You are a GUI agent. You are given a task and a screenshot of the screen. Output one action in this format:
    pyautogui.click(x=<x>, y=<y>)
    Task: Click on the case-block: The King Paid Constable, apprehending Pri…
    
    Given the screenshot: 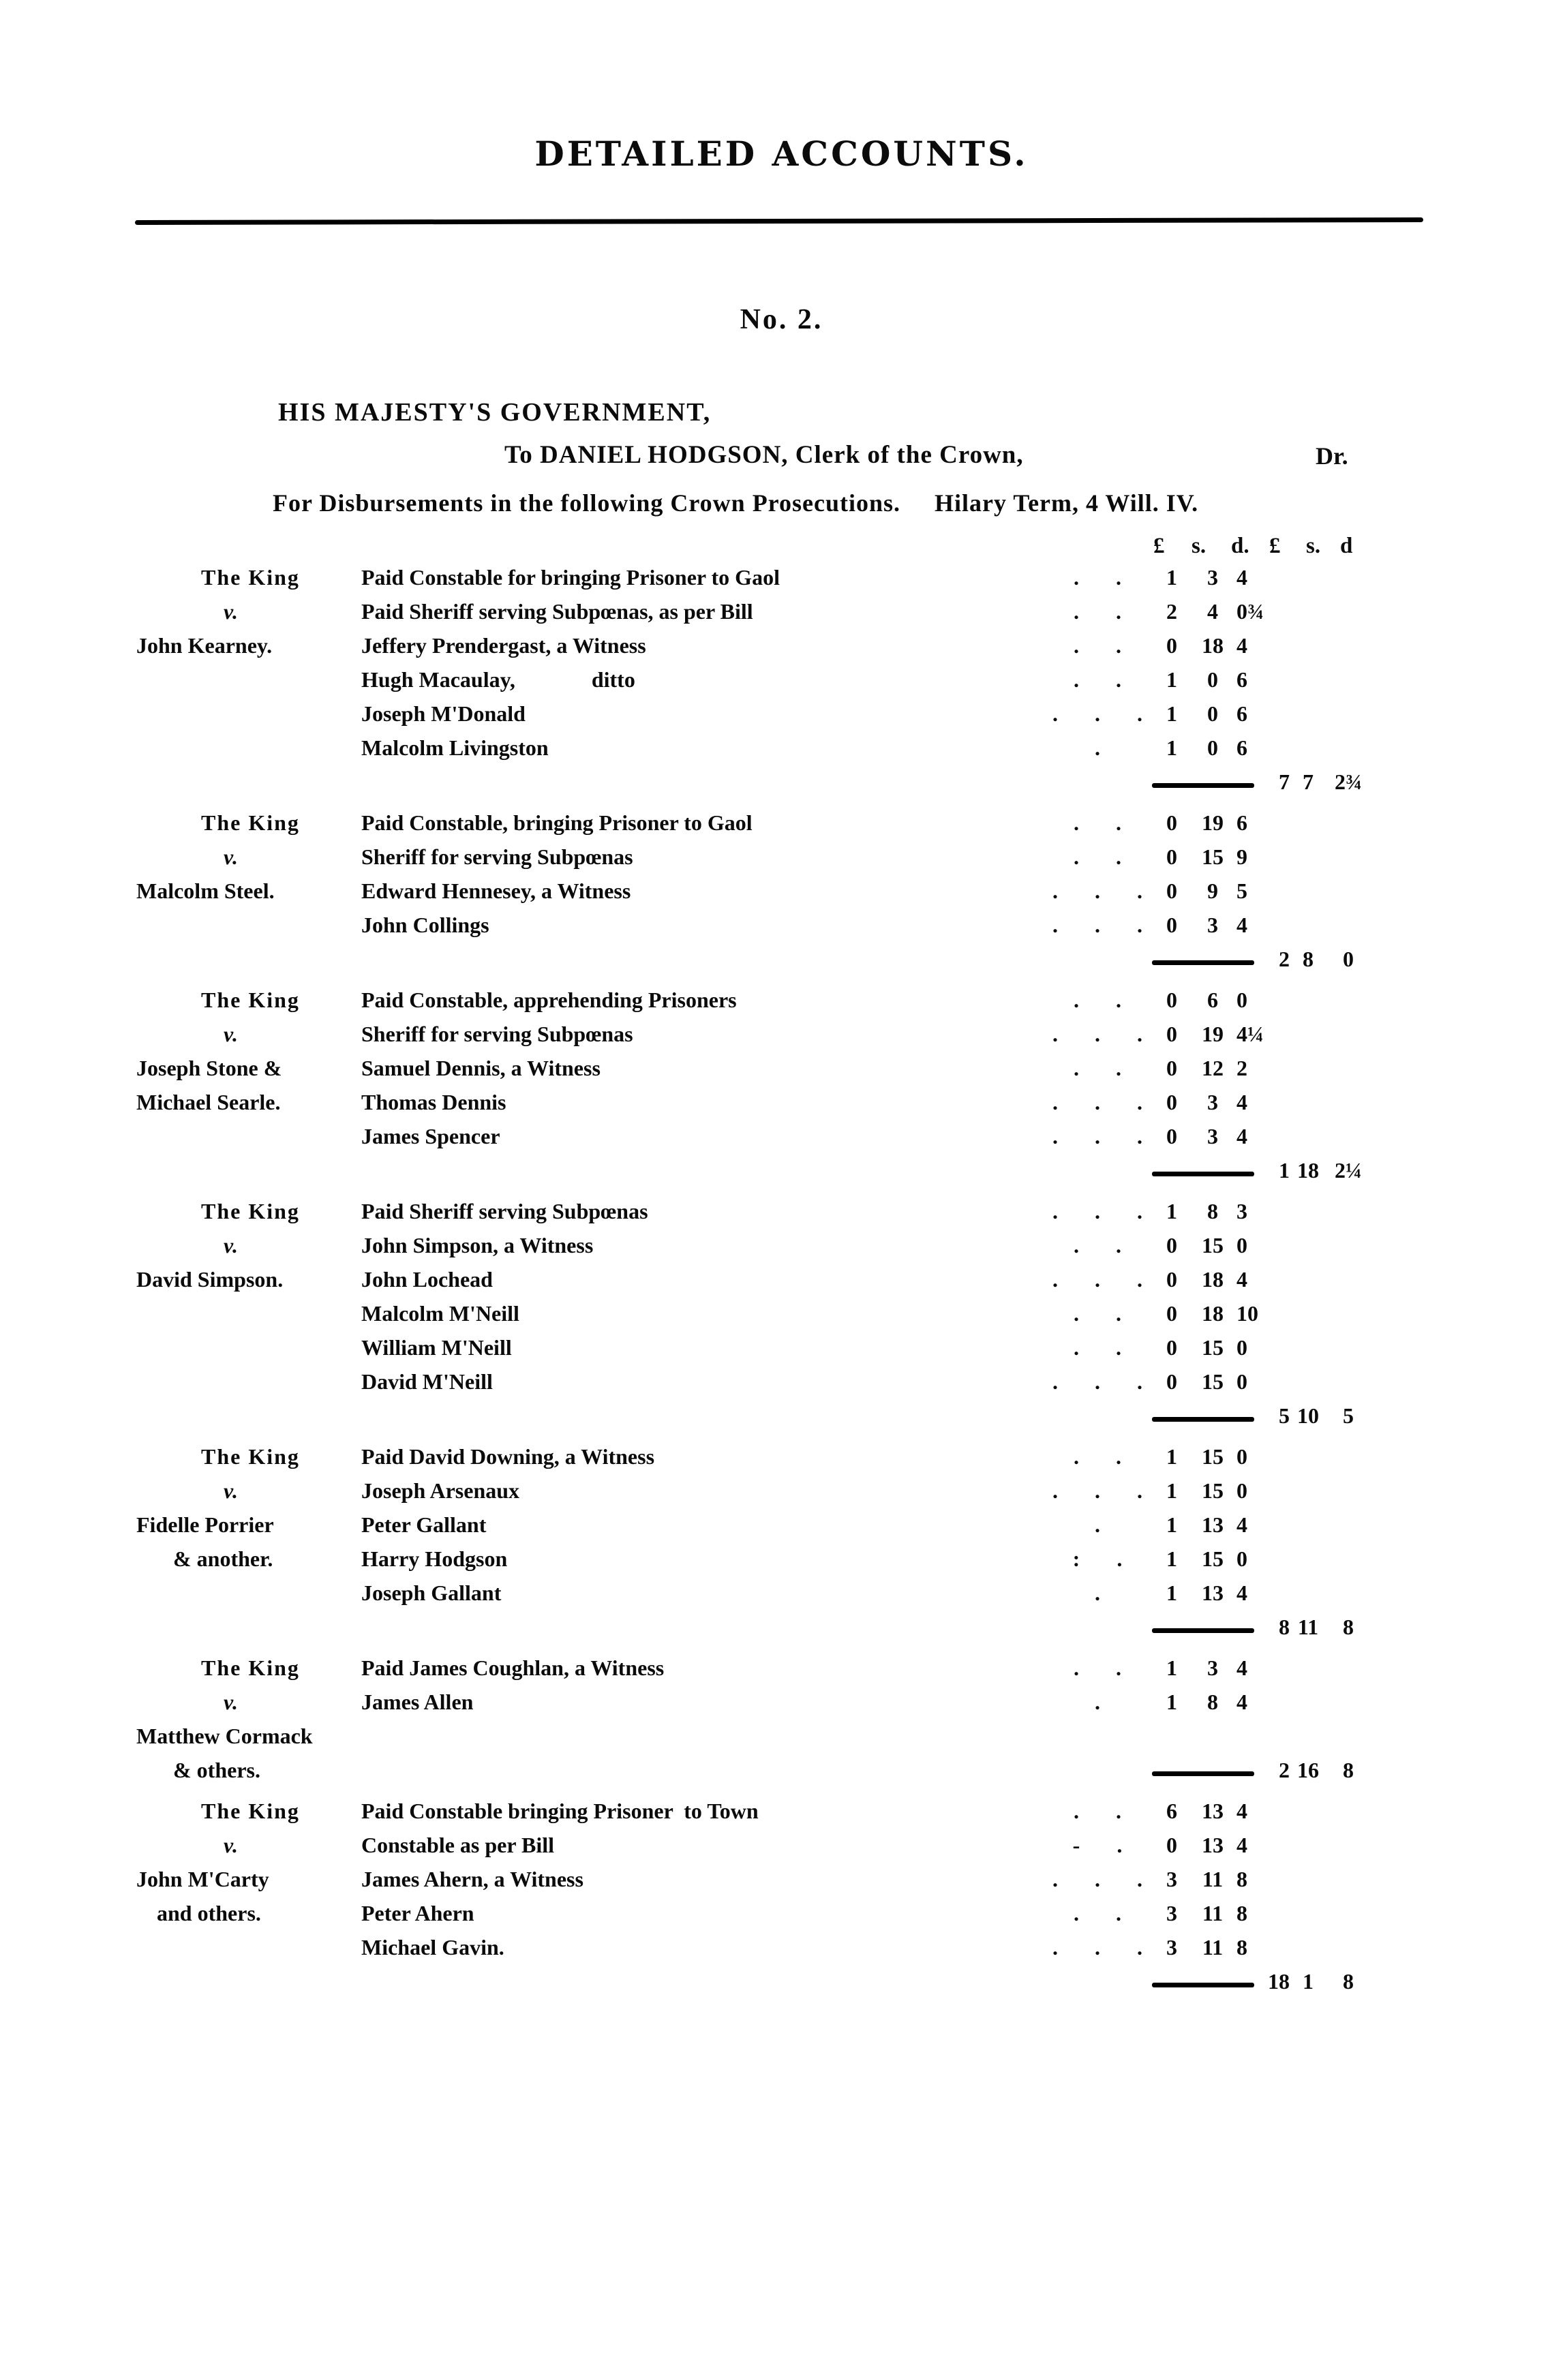 What is the action you would take?
    pyautogui.click(x=849, y=1085)
    